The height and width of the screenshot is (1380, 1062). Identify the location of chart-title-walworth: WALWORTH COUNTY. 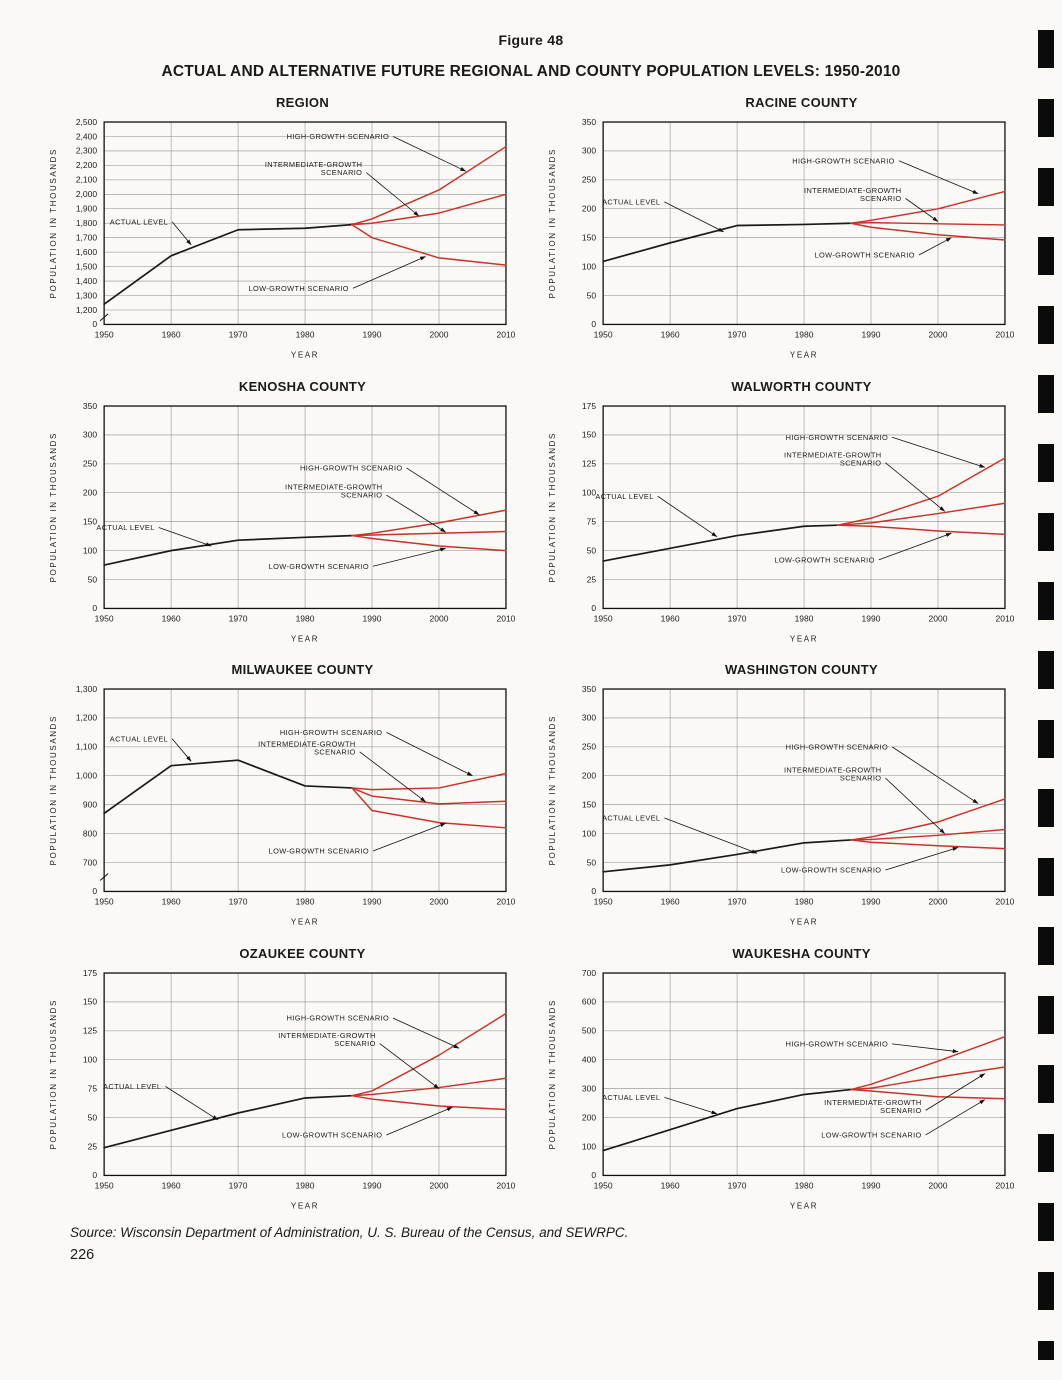
(801, 386).